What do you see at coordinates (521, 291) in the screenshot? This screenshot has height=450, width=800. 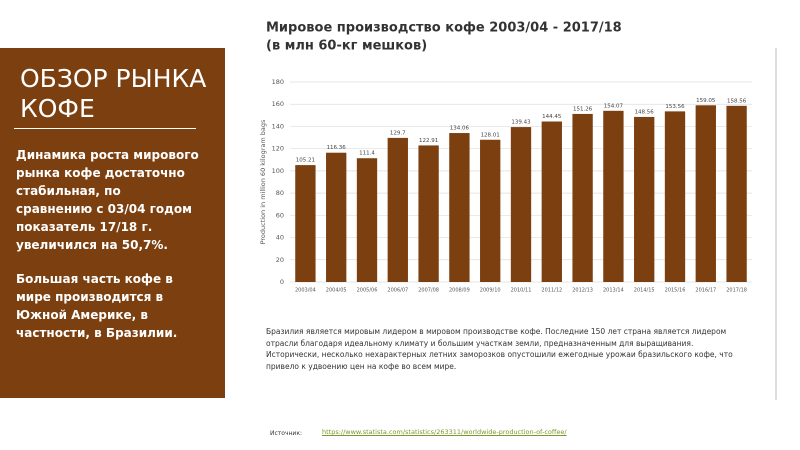 I see `x-tick-label: 2010/11` at bounding box center [521, 291].